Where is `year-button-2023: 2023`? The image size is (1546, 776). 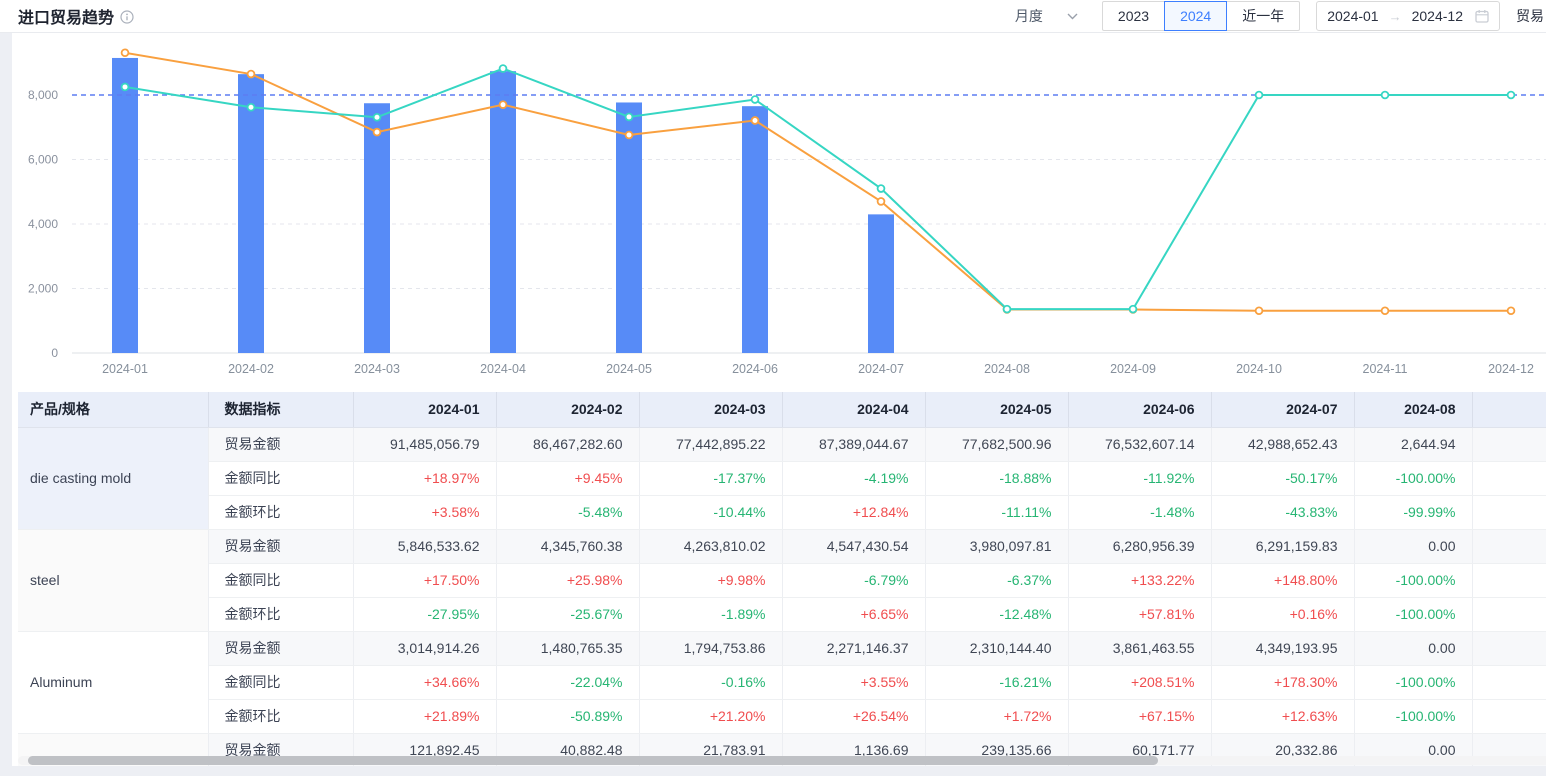
year-button-2023: 2023 is located at coordinates (1133, 16).